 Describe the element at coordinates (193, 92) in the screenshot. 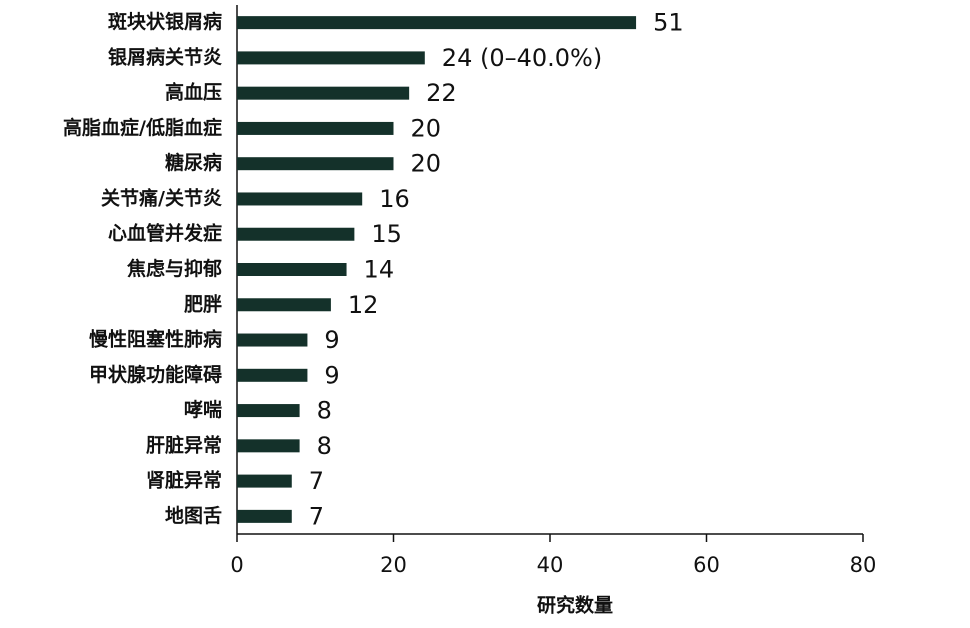

I see `y-tick-label: 高血压` at that location.